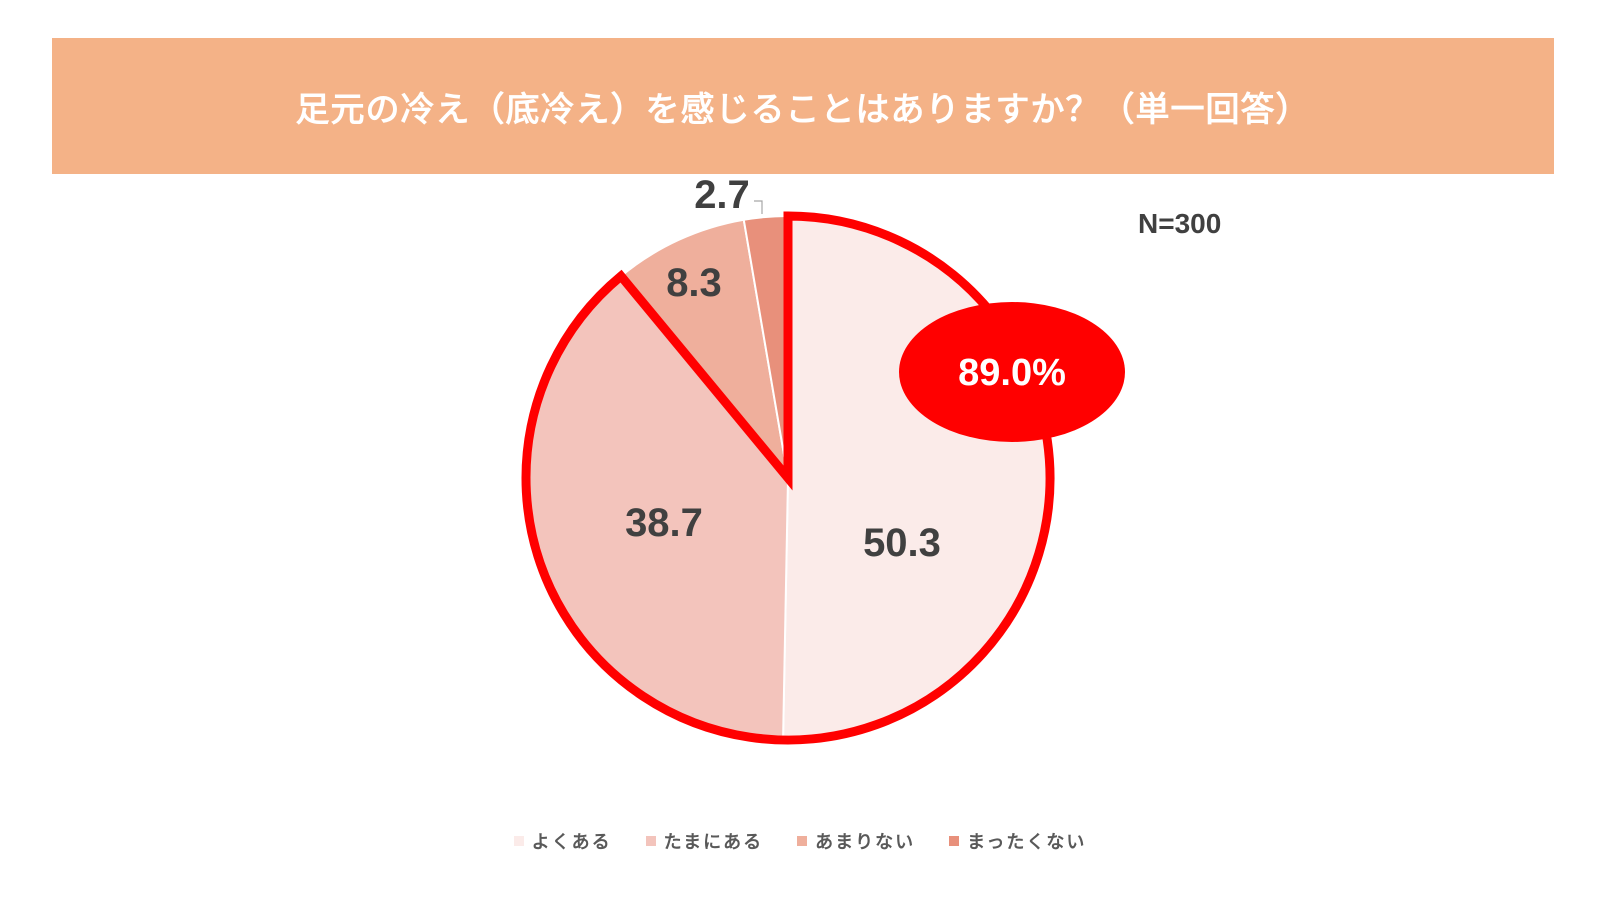 The image size is (1600, 900). Describe the element at coordinates (571, 842) in the screenshot. I see `legend-label: よくある` at that location.